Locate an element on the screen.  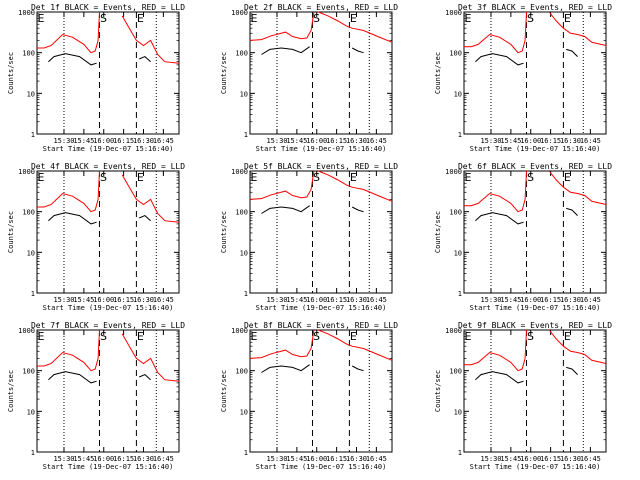
chart-title: Det 8f BLACK = Events, RED = LLD is located at coordinates (321, 325).